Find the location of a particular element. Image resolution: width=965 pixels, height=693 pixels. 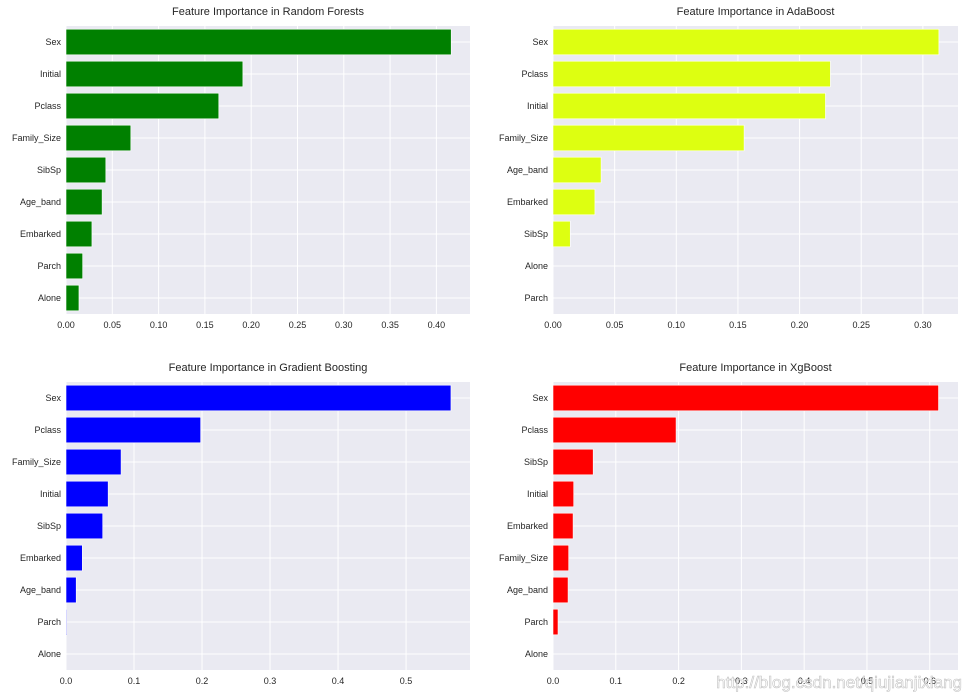

x-tick-label: 0.35 is located at coordinates (390, 325).